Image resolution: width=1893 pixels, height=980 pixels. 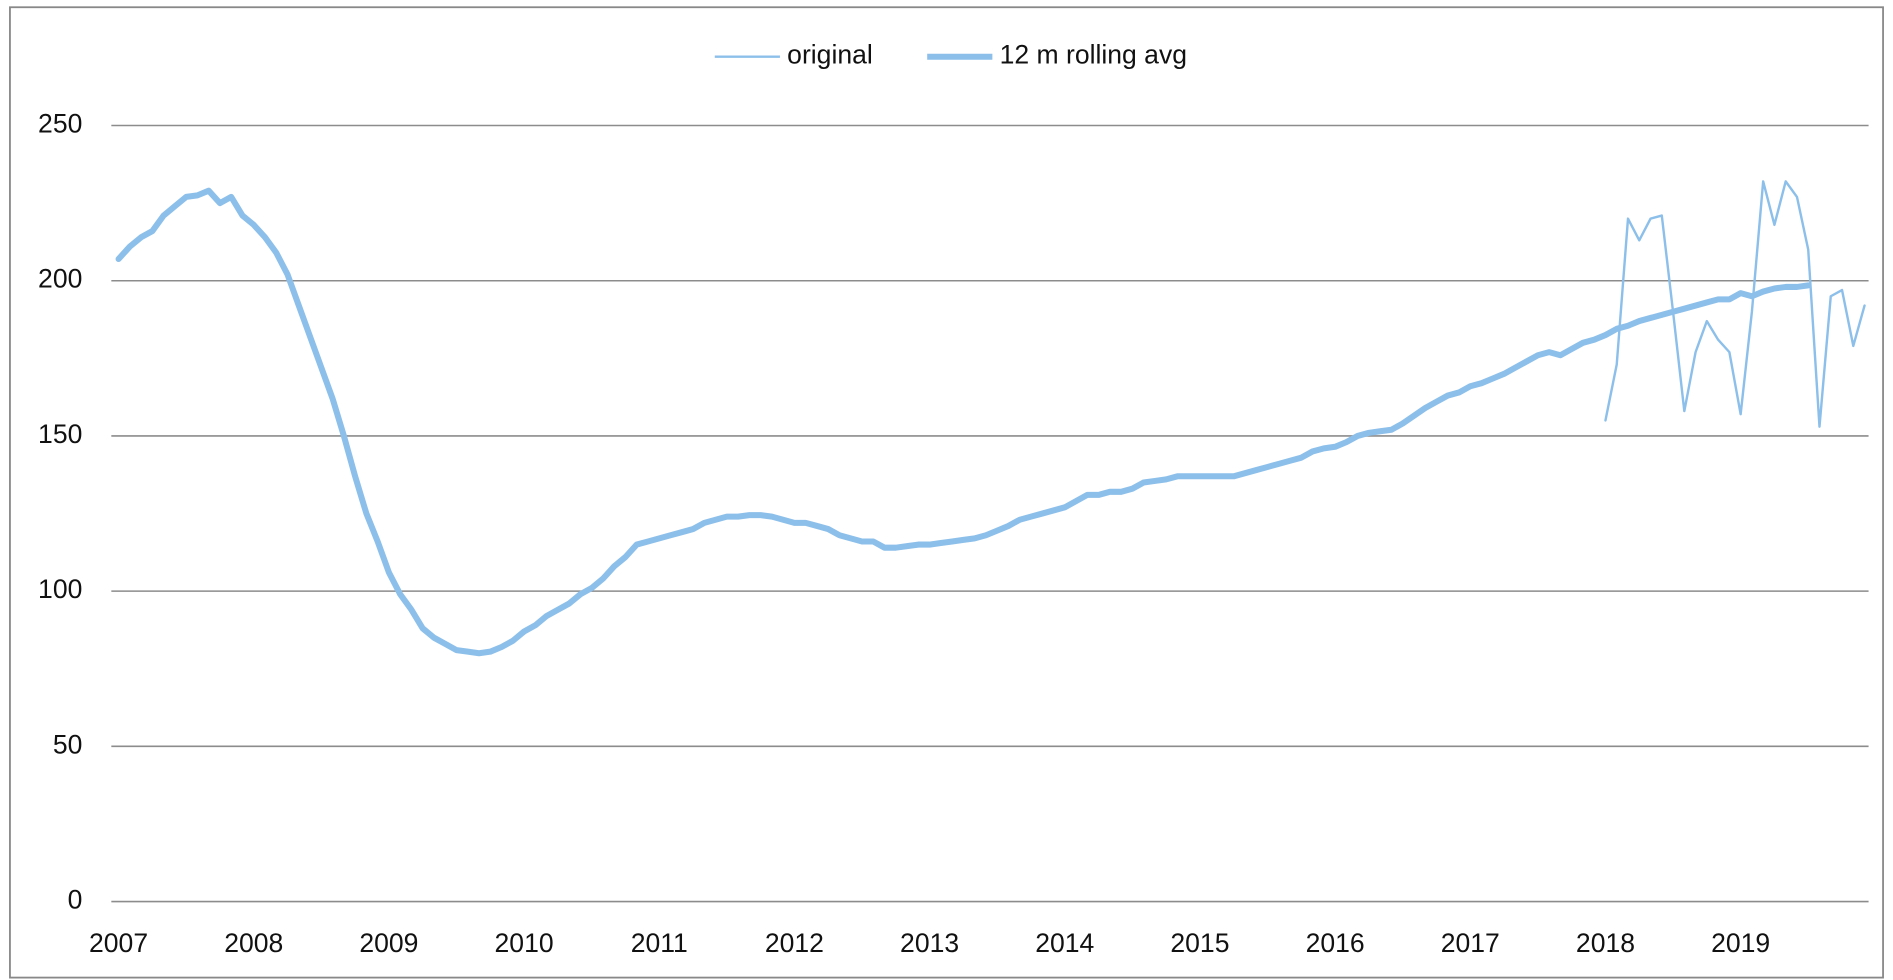 I want to click on y-tick-label: 250, so click(x=60, y=124).